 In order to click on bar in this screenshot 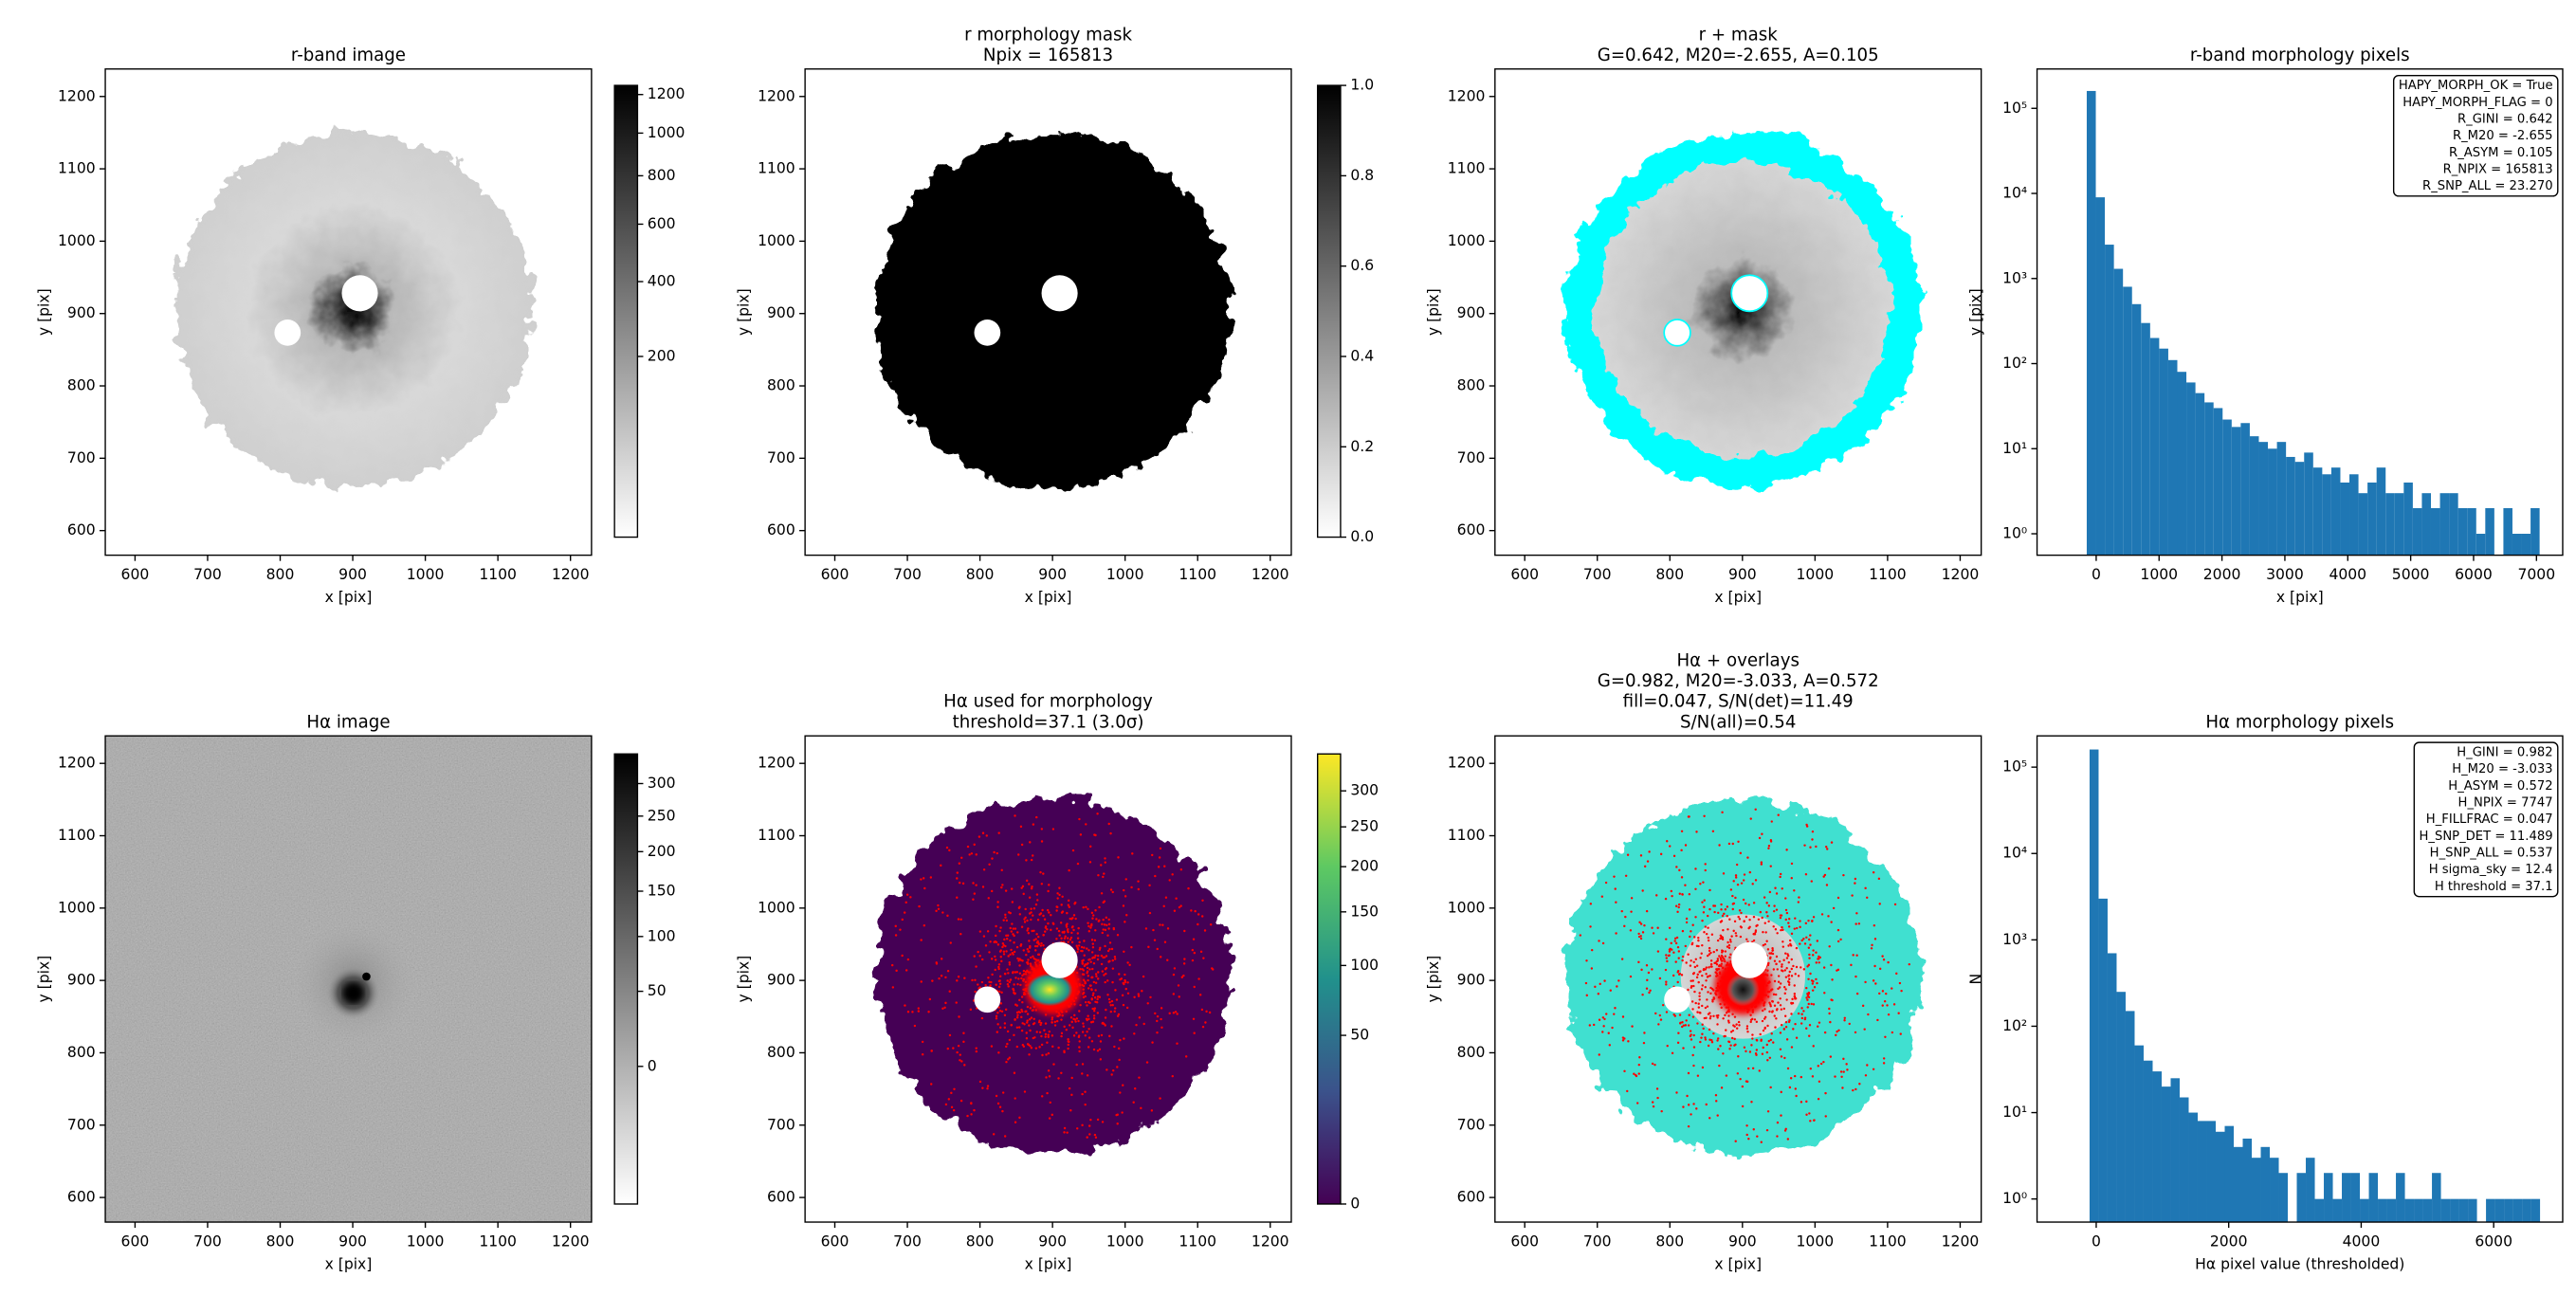, I will do `click(2445, 1211)`.